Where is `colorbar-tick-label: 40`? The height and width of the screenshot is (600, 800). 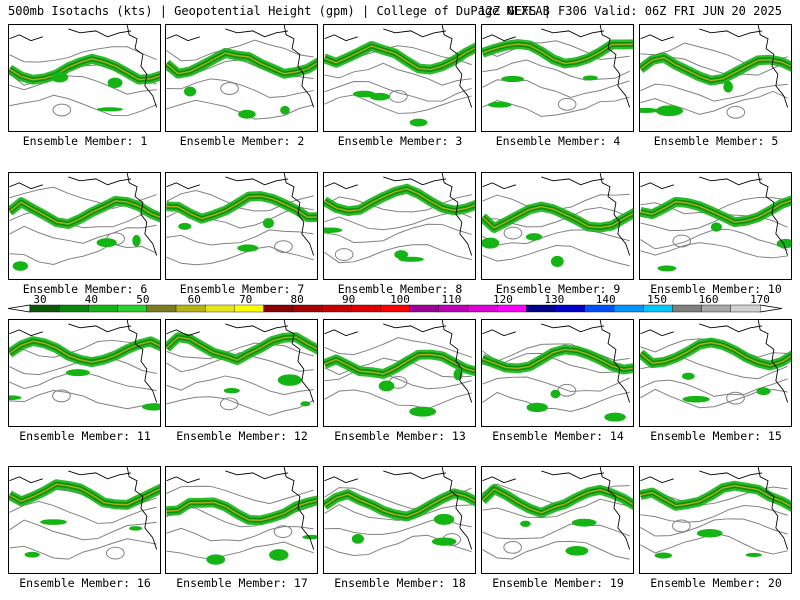 colorbar-tick-label: 40 is located at coordinates (91, 300).